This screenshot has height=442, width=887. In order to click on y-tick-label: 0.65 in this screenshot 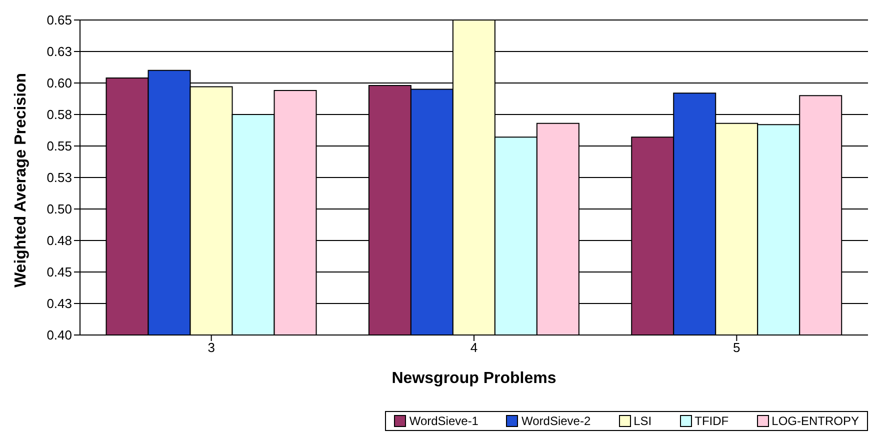, I will do `click(59, 20)`.